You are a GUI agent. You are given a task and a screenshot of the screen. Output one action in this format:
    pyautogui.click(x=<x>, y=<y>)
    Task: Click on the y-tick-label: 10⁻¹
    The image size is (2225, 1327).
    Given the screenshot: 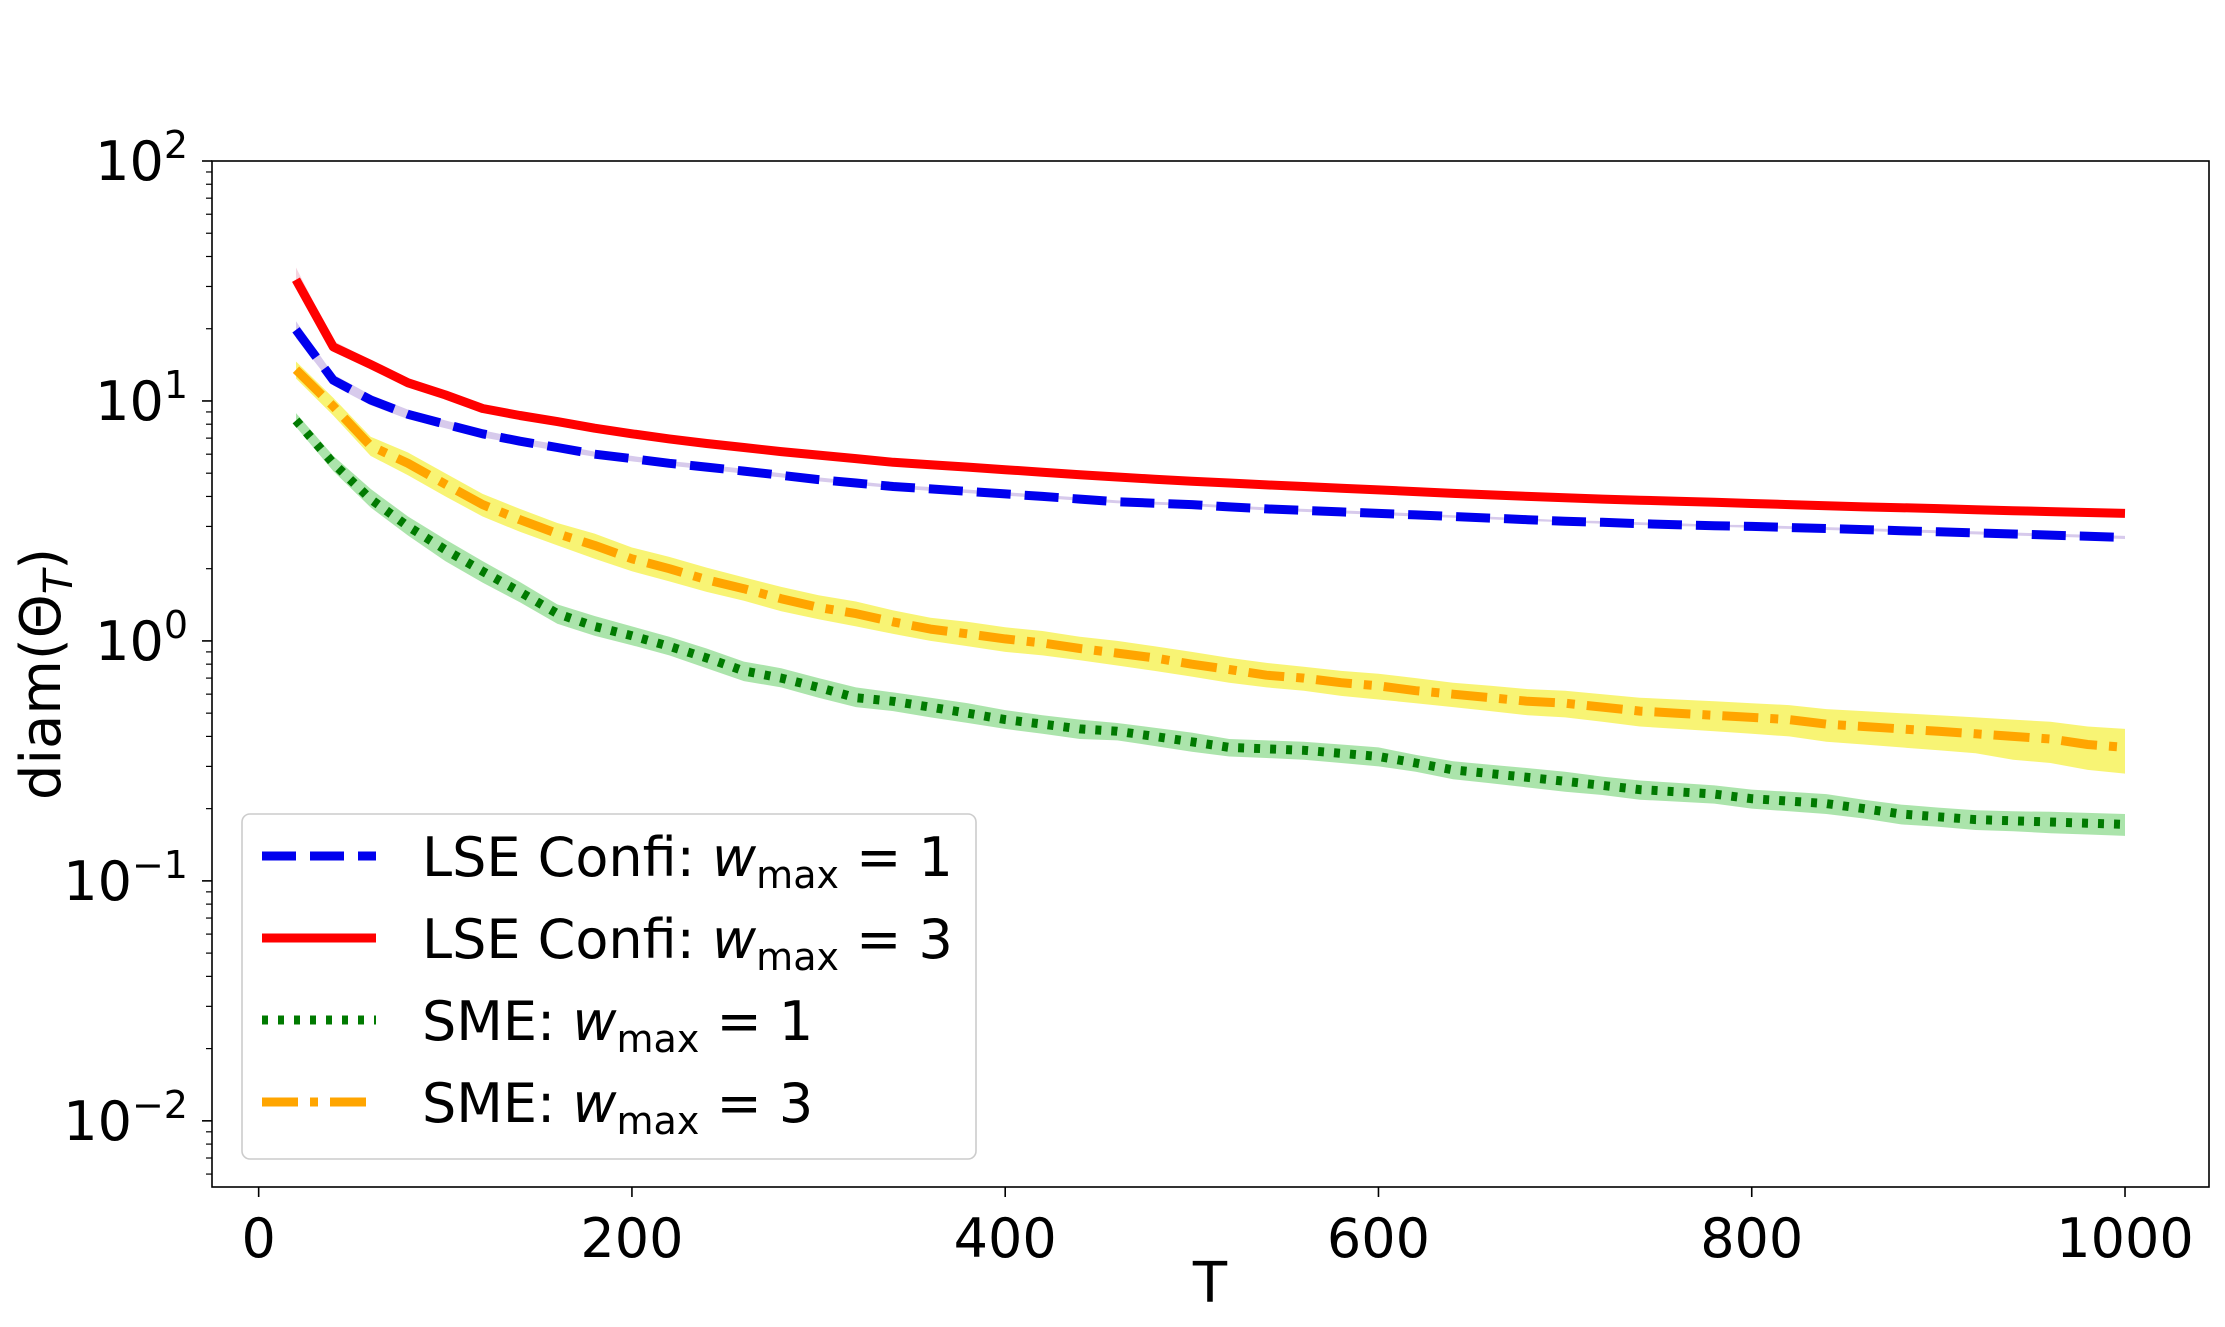 What is the action you would take?
    pyautogui.click(x=125, y=878)
    